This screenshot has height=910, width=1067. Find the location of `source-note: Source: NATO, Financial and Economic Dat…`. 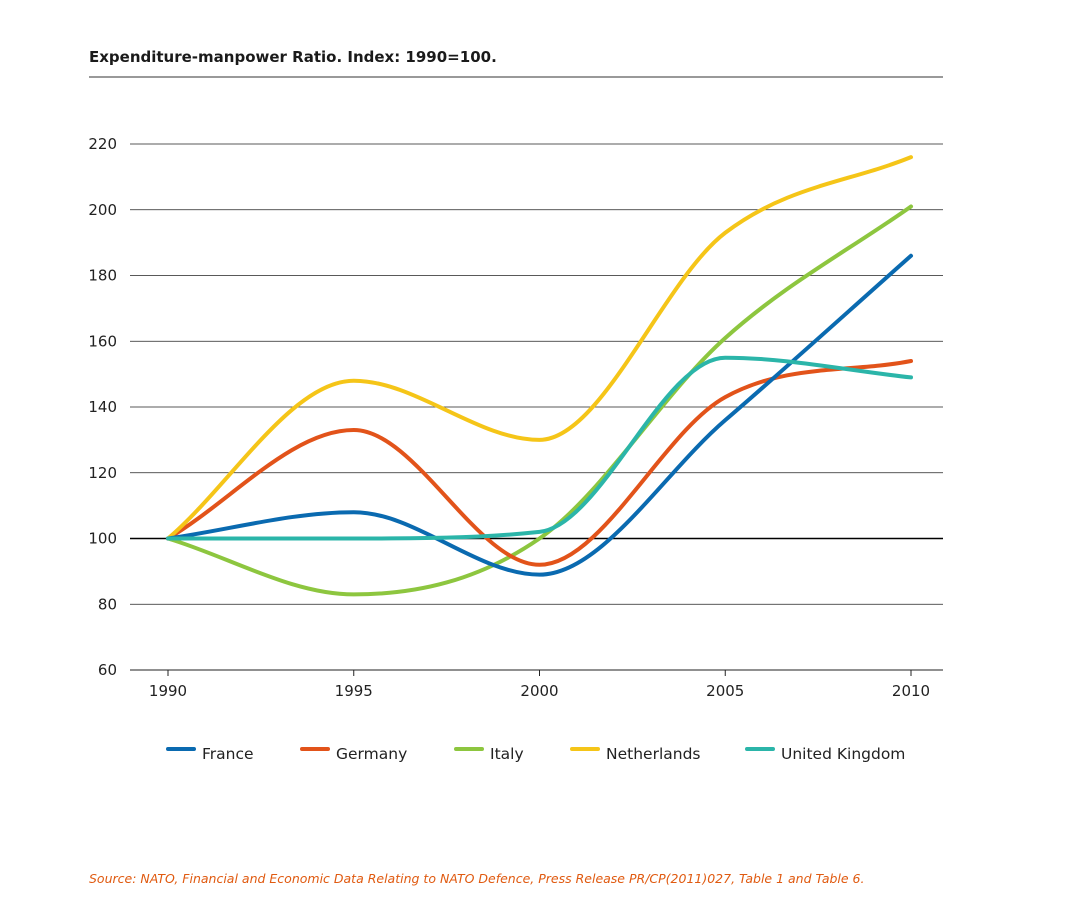

source-note: Source: NATO, Financial and Economic Dat… is located at coordinates (477, 878).